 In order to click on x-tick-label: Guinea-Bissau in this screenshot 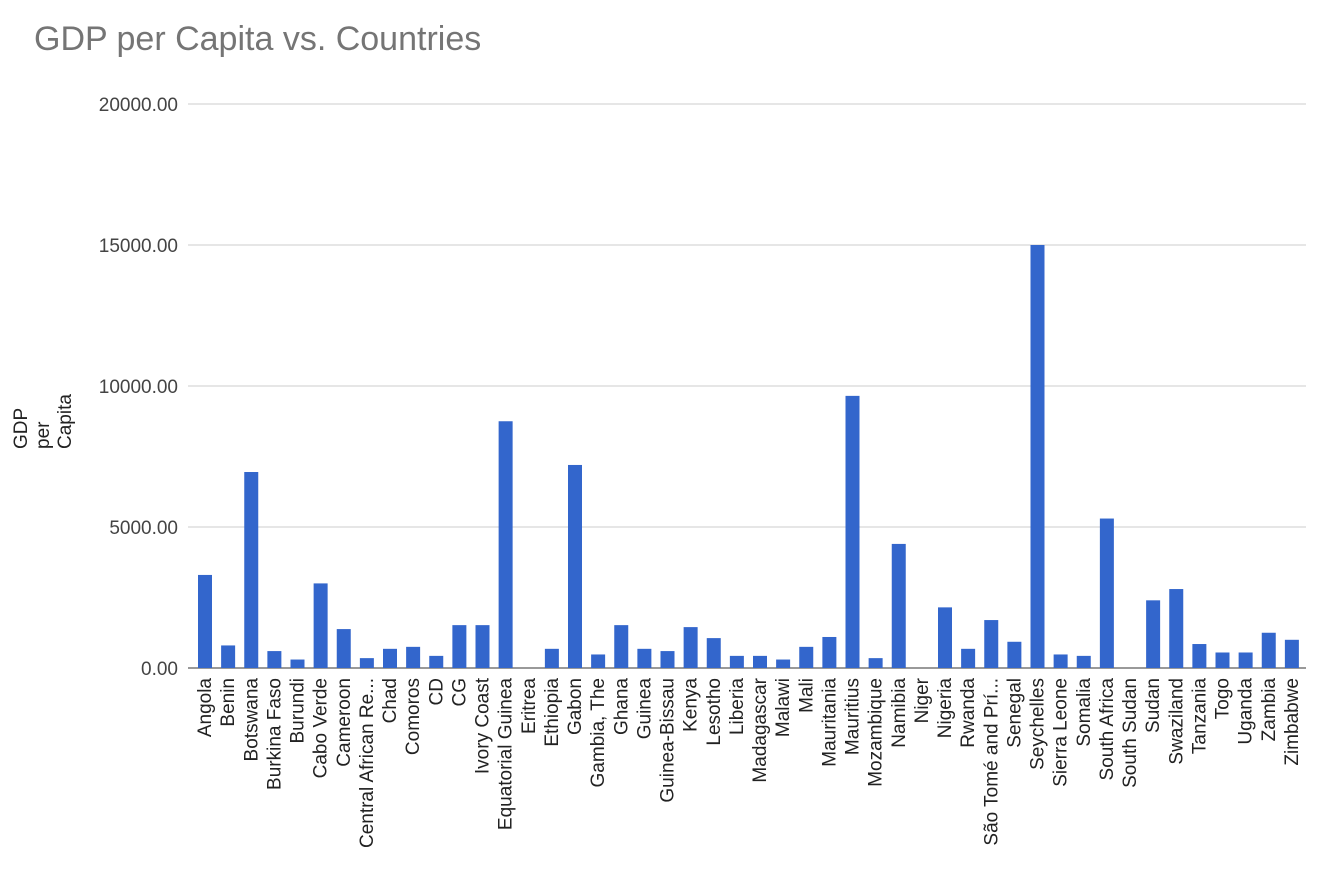, I will do `click(668, 740)`.